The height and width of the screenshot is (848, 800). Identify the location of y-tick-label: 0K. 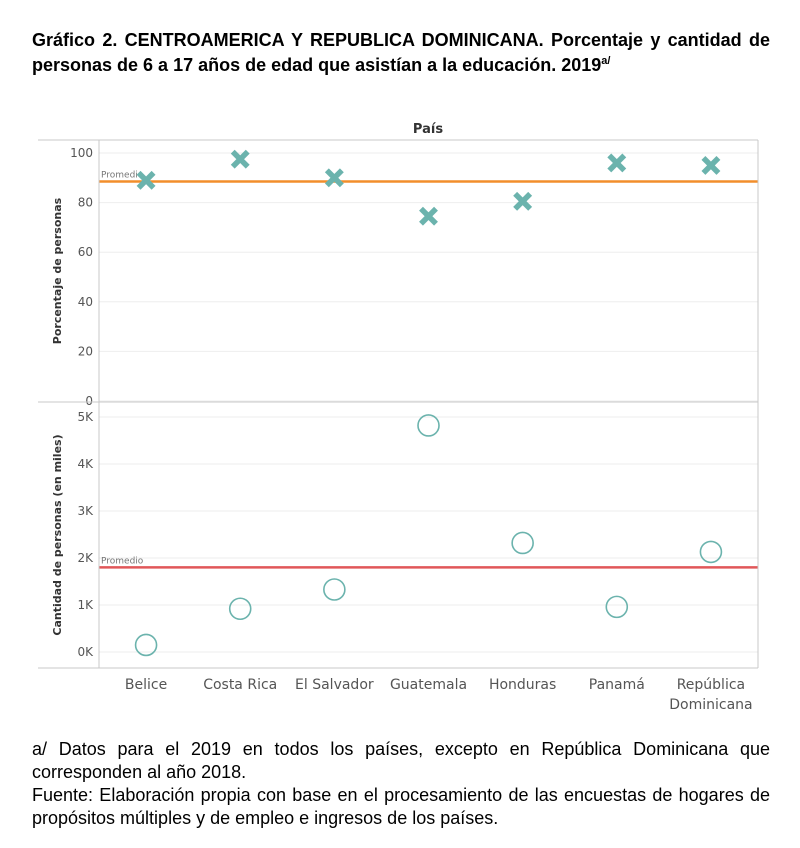
(85, 652).